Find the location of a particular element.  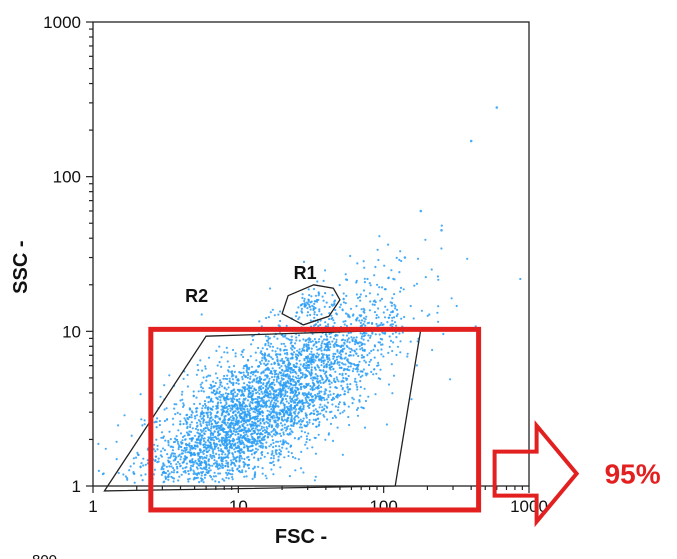

data-point-2068 is located at coordinates (261, 391).